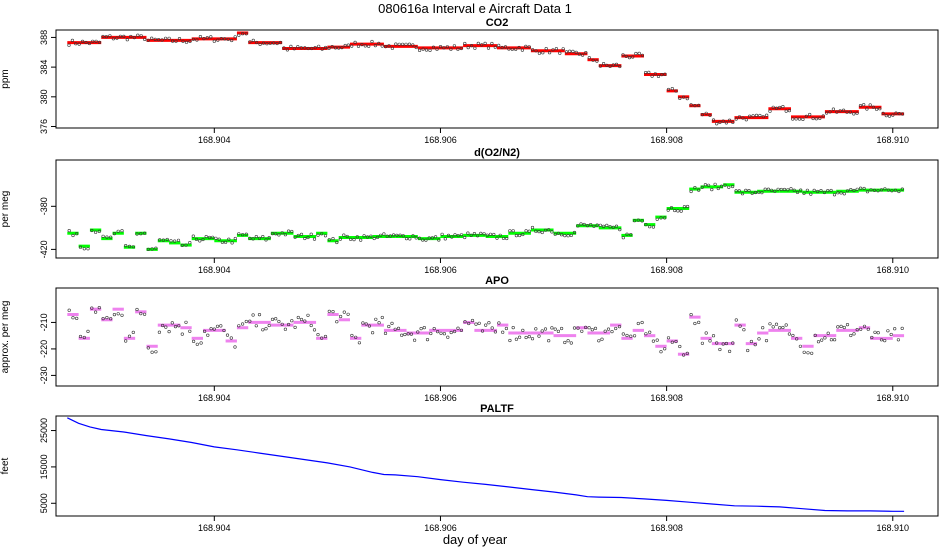  What do you see at coordinates (5, 465) in the screenshot?
I see `y-axis-label: feet` at bounding box center [5, 465].